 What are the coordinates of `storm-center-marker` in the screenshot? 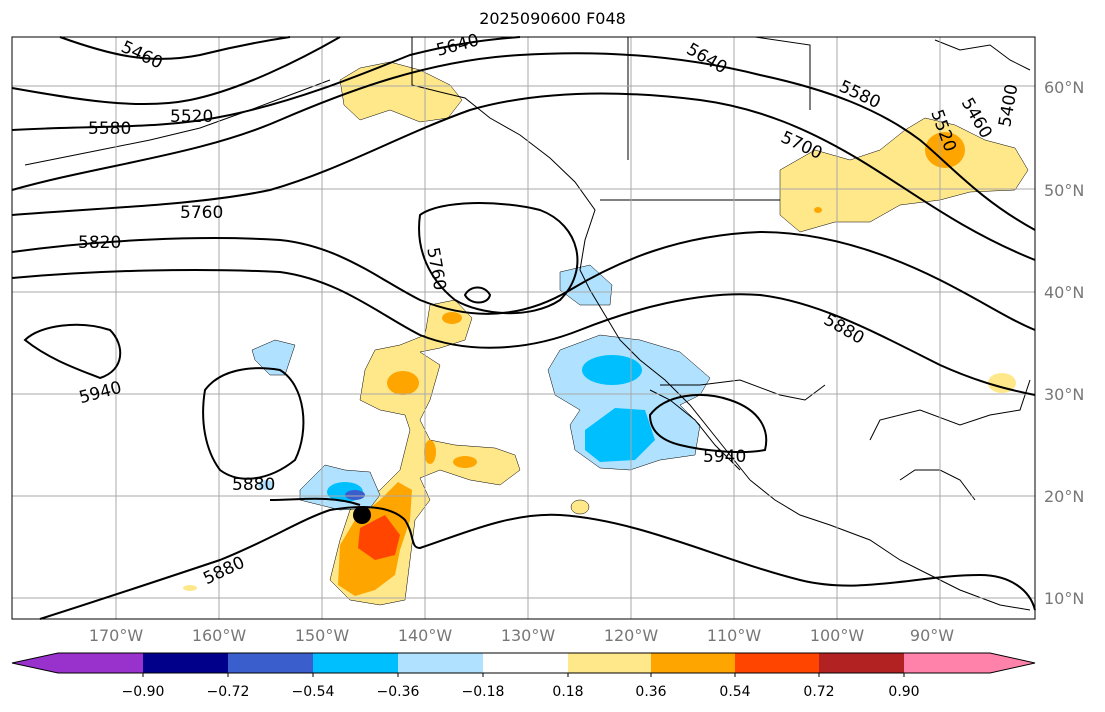 It's located at (362, 515).